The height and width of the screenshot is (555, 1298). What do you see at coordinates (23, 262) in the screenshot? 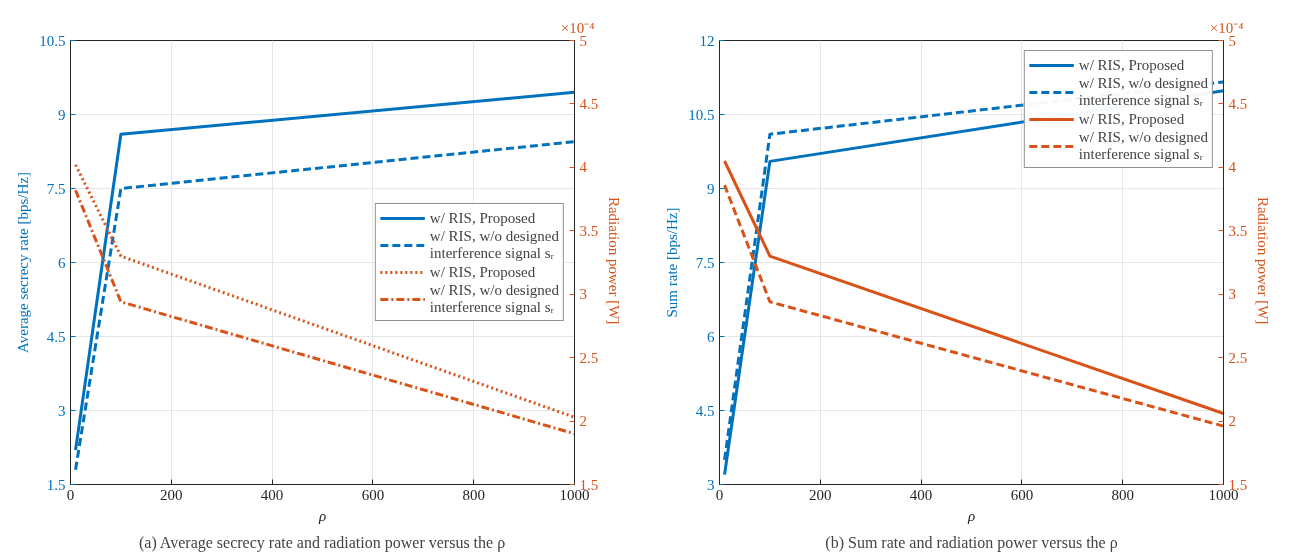
I see `y-axis-title: Average secrecy rate [bps/Hz]` at bounding box center [23, 262].